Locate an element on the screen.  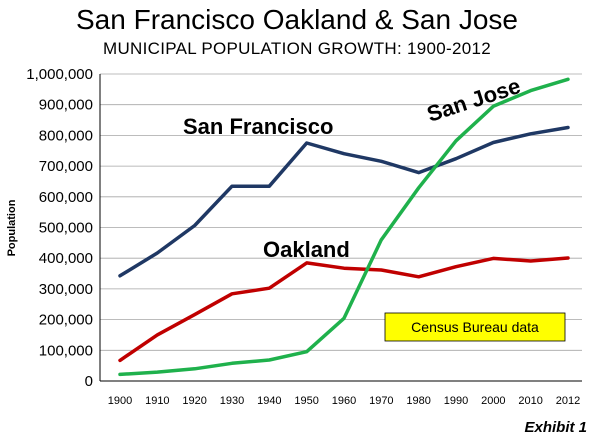
y-tick-label: 1,000,000 is located at coordinates (59, 74).